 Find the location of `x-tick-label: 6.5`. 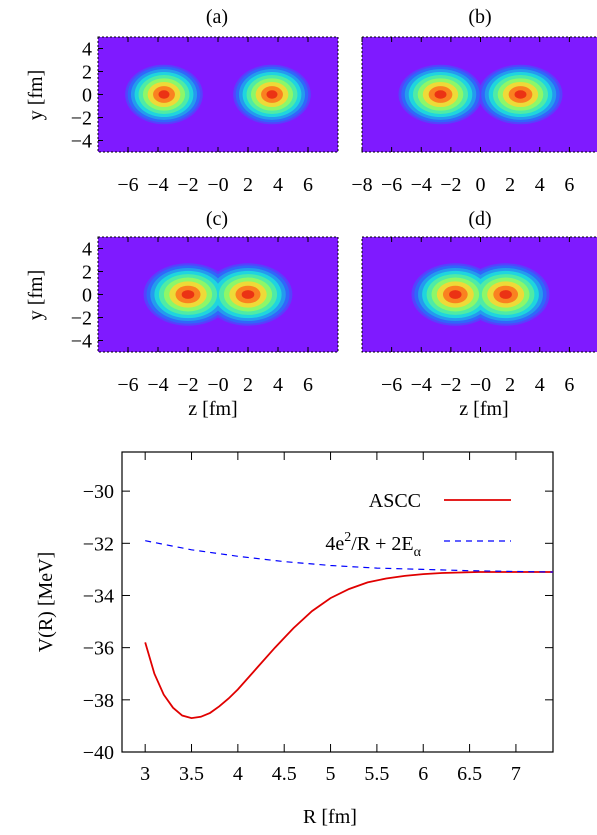

x-tick-label: 6.5 is located at coordinates (469, 774).